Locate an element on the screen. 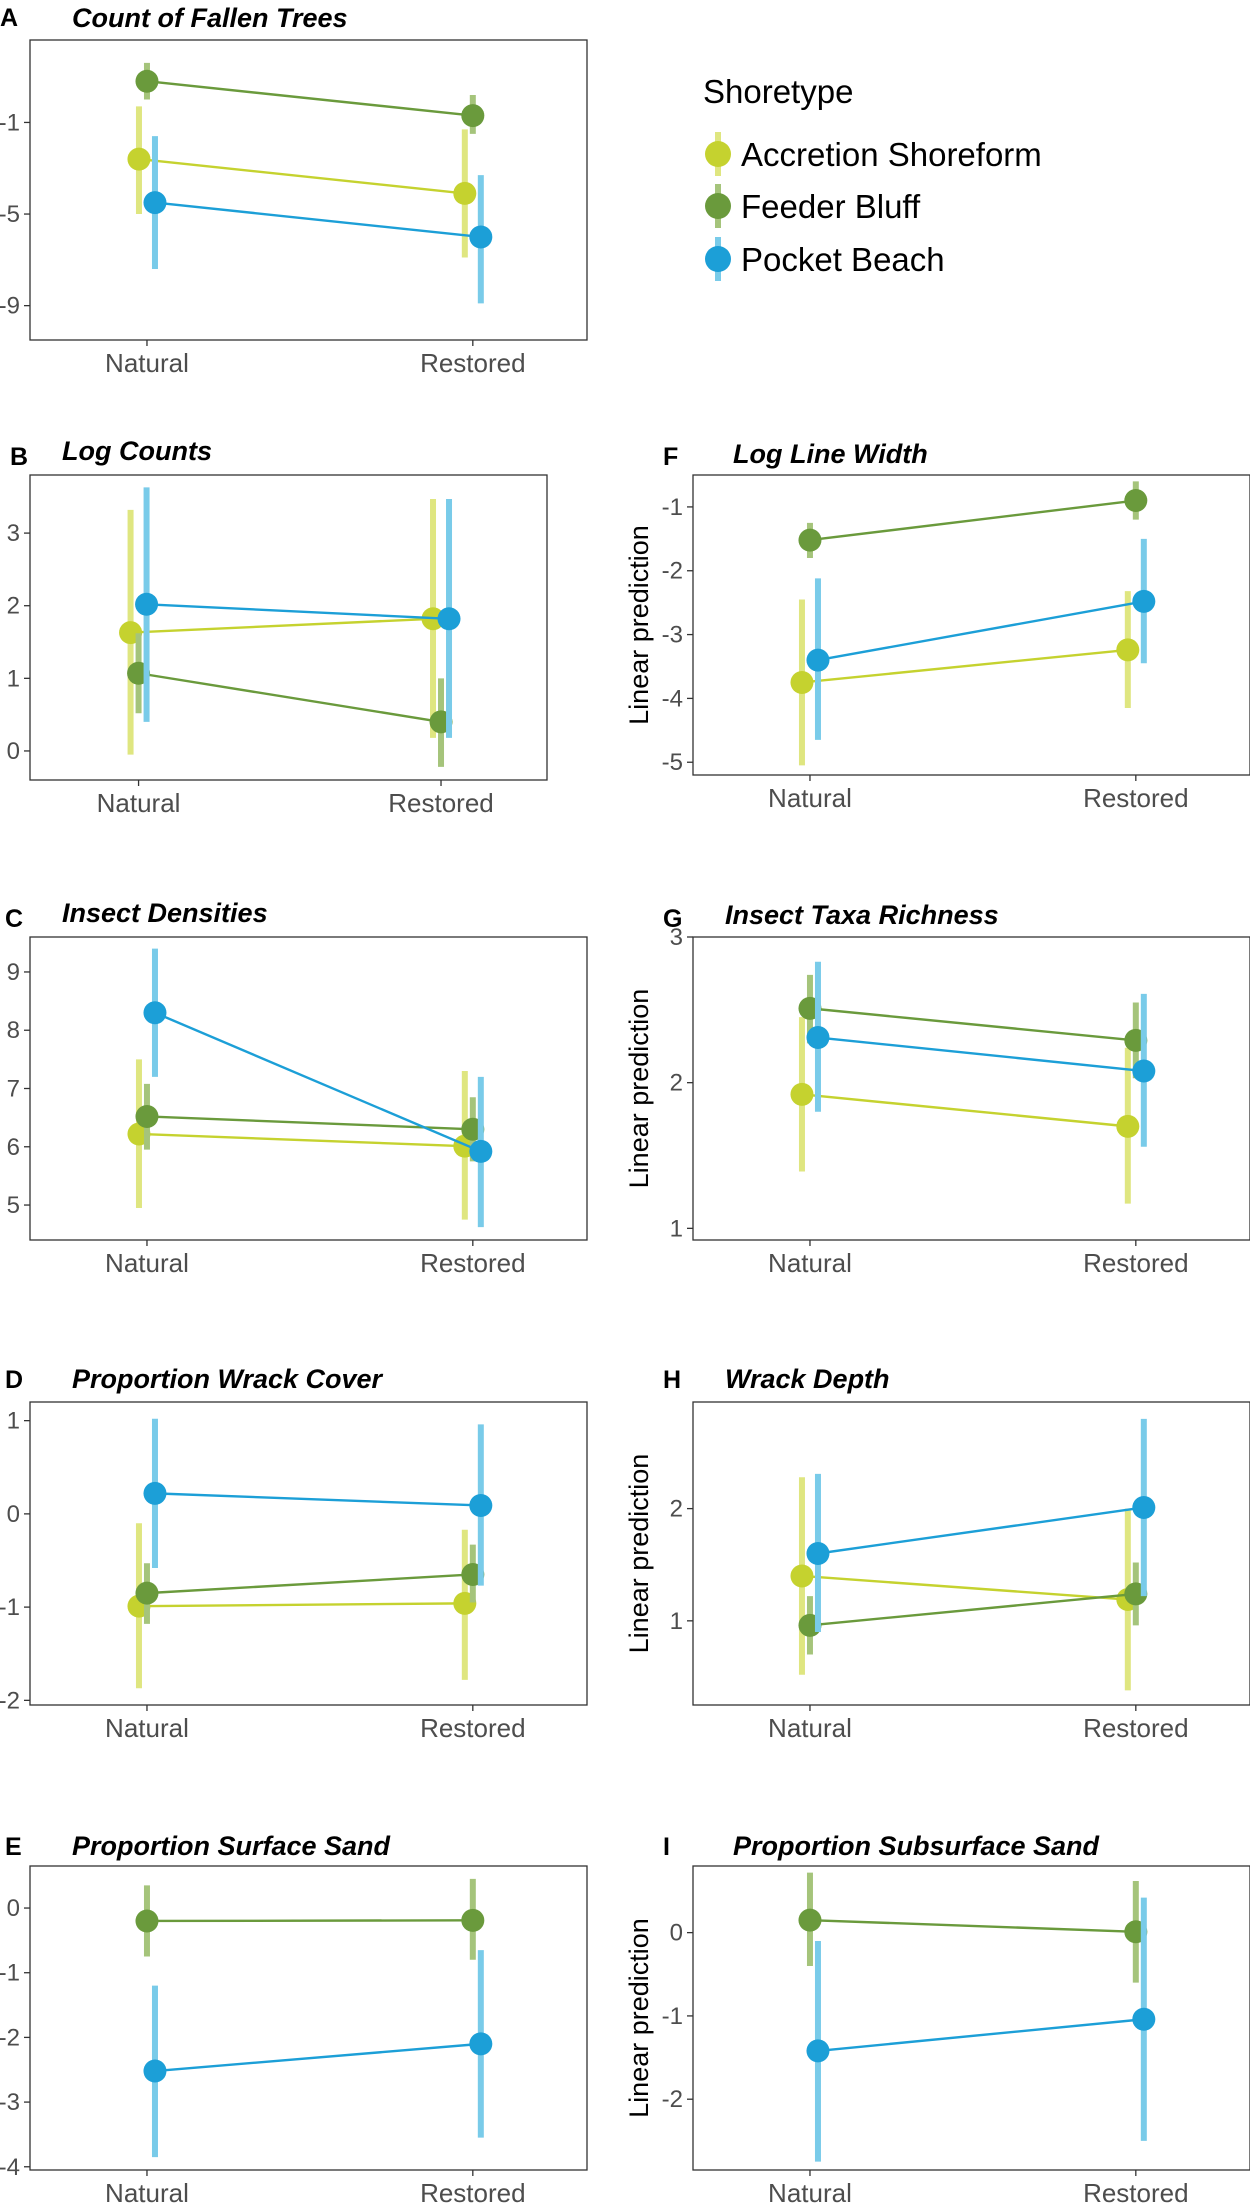 The image size is (1250, 2203). y-tick-label: 8 is located at coordinates (13, 1030).